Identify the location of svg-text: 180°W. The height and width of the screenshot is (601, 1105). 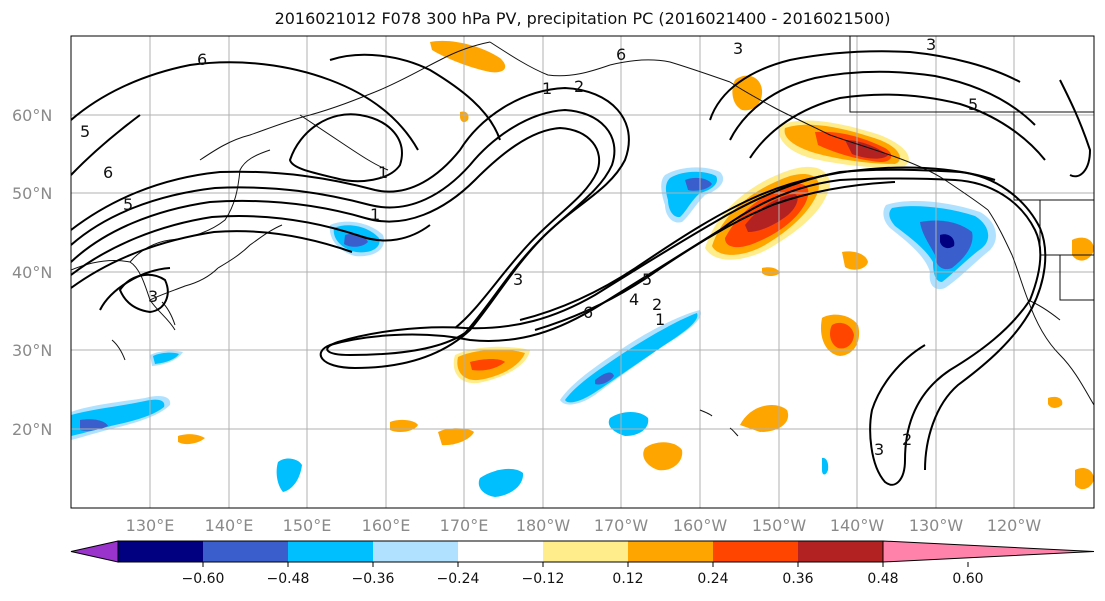
(543, 525).